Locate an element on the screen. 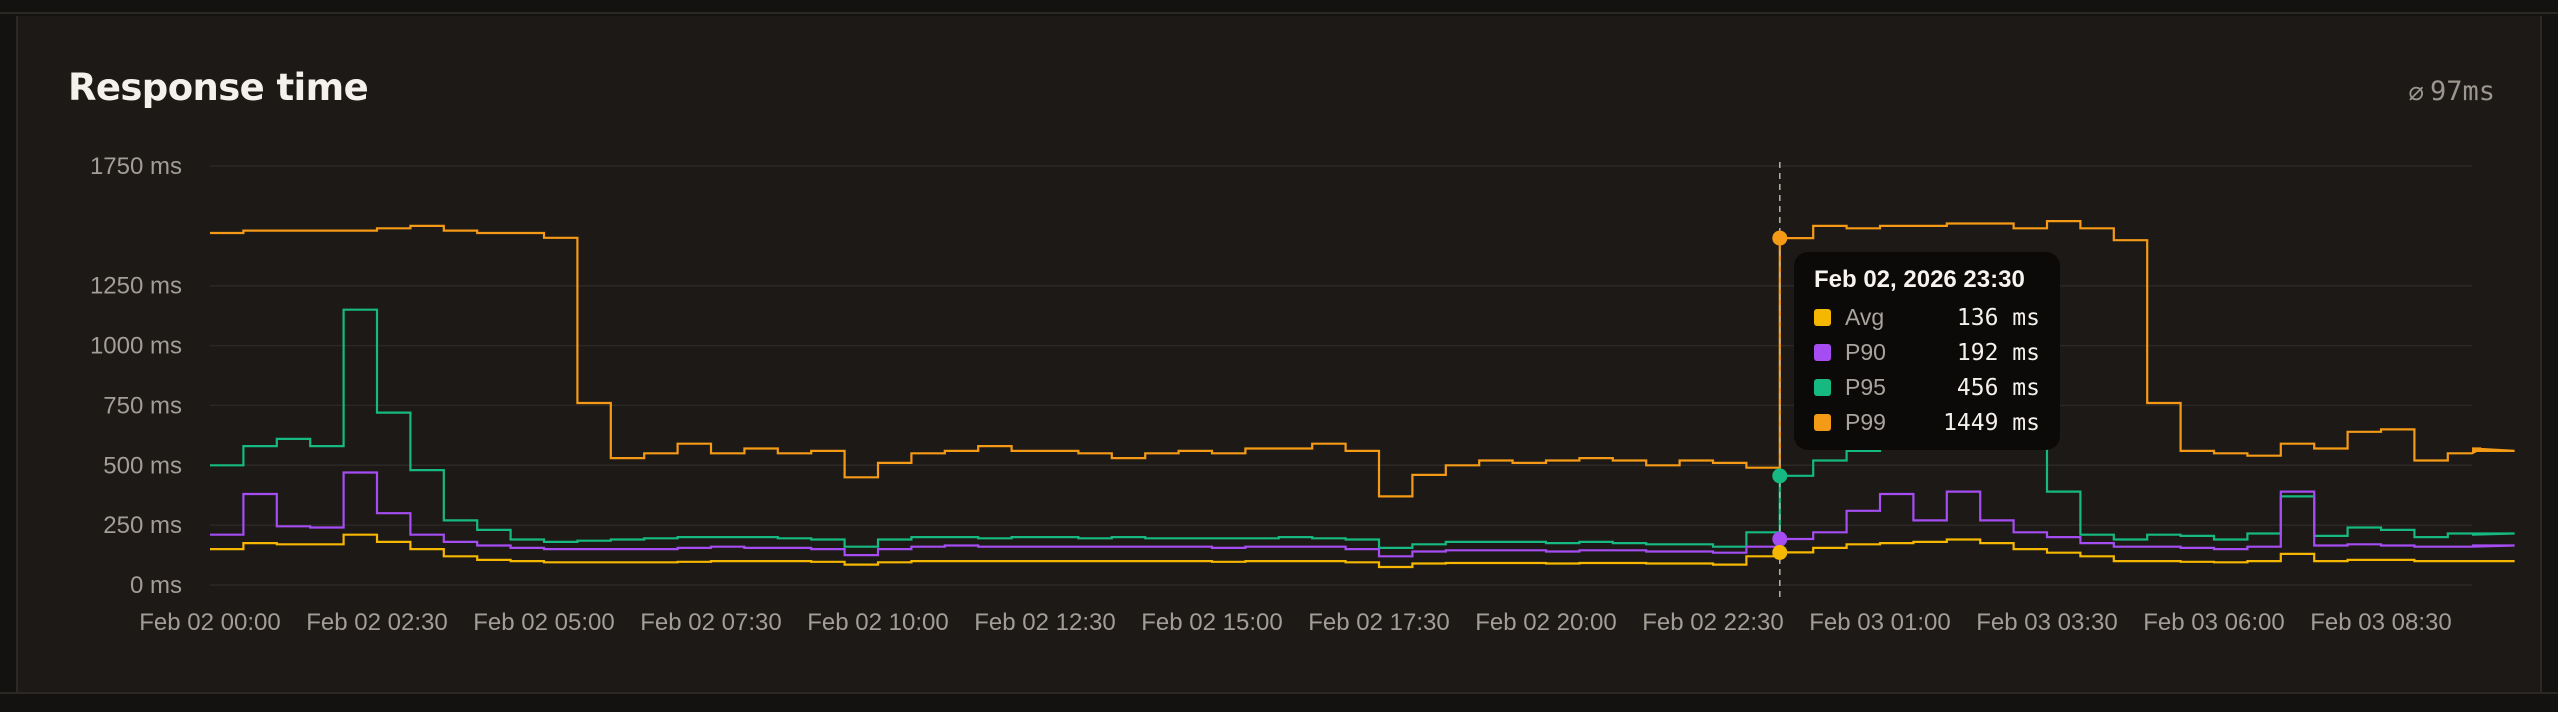 This screenshot has height=712, width=2558. x-tick-label: Feb 03 08:30 is located at coordinates (2380, 622).